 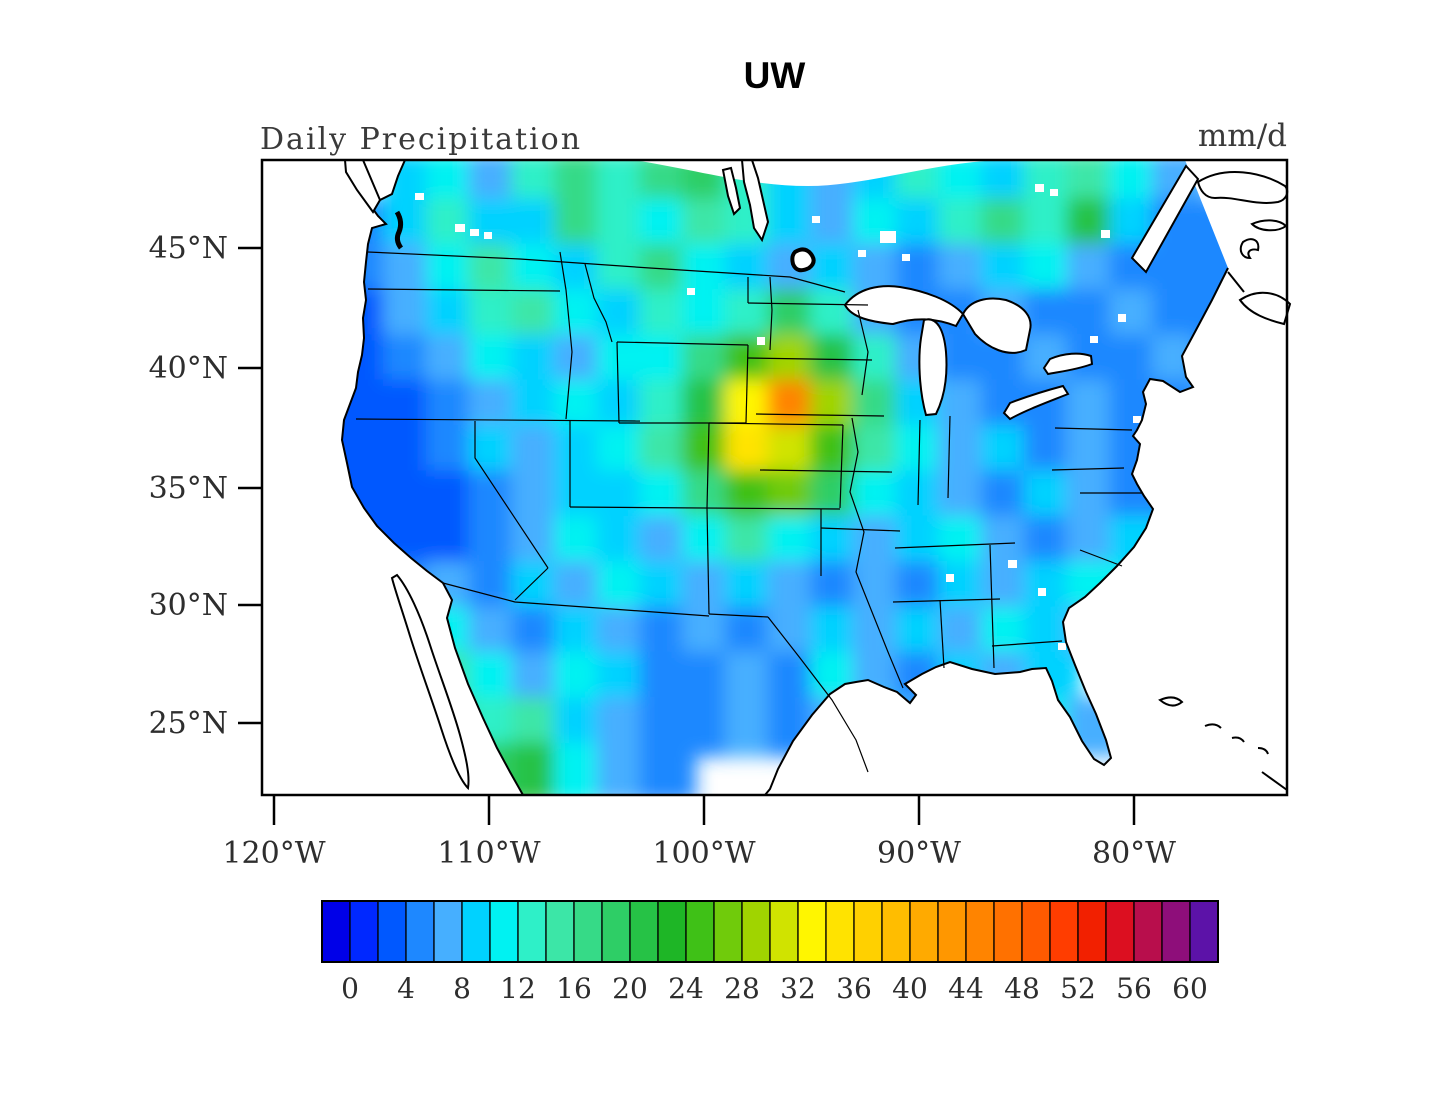 I want to click on left-caption: Daily Precipitation, so click(x=421, y=139).